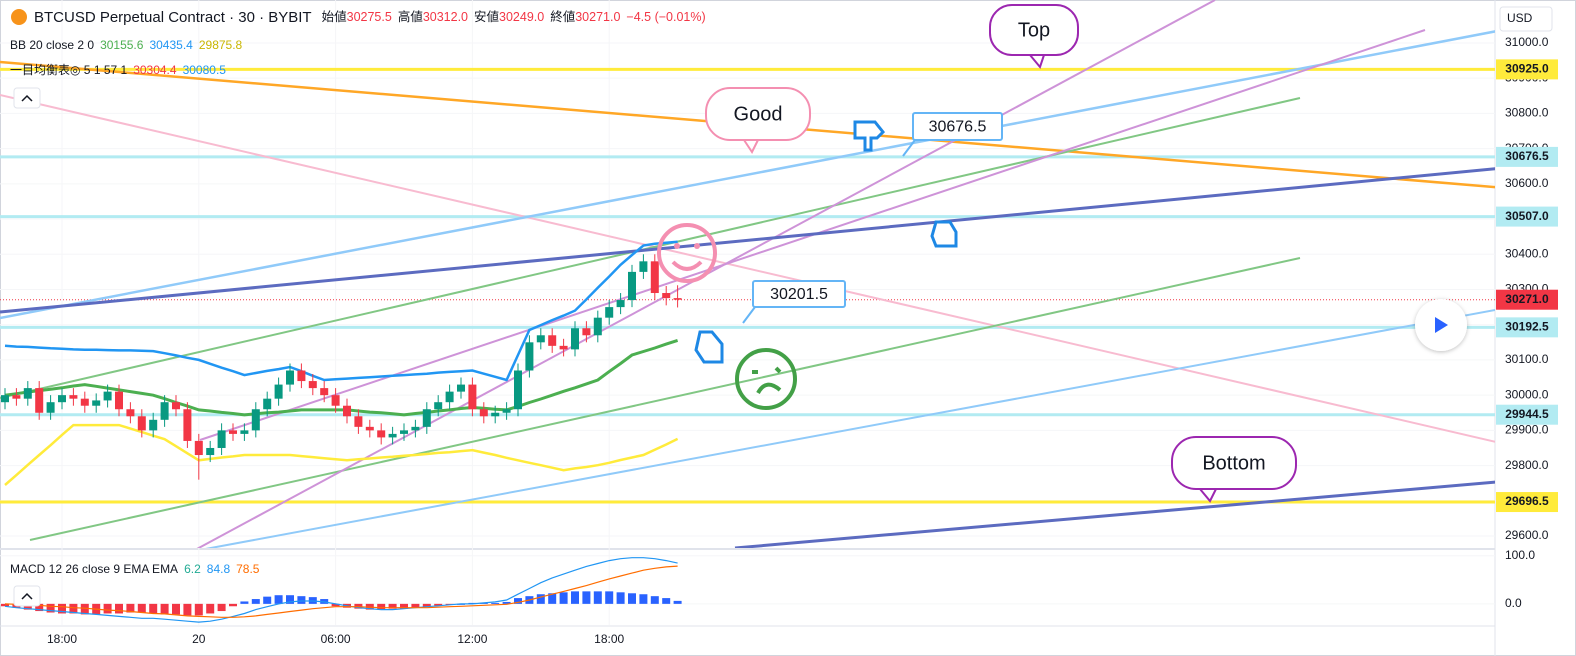 This screenshot has width=1576, height=656. Describe the element at coordinates (472, 639) in the screenshot. I see `x-tick-label: 12:00` at that location.